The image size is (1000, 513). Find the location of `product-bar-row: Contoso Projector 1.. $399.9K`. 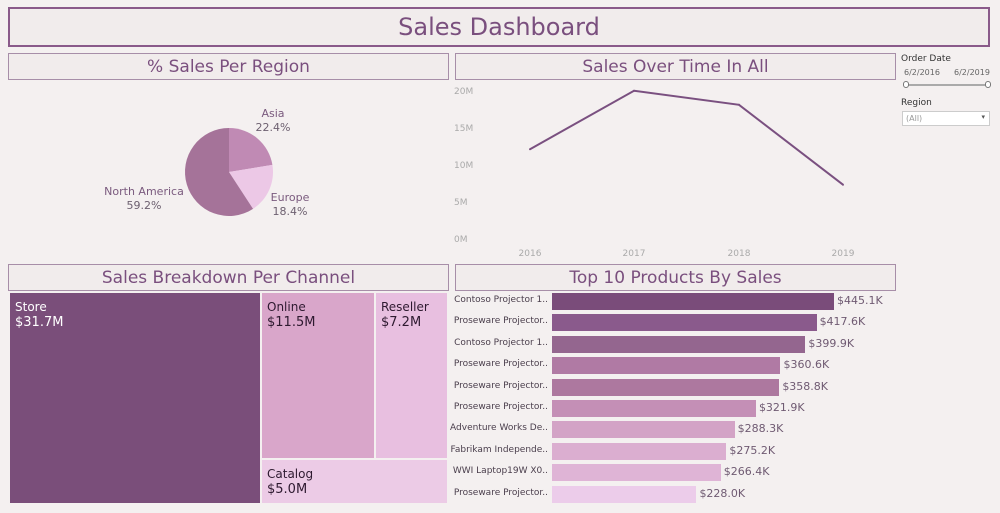

product-bar-row: Contoso Projector 1.. $399.9K is located at coordinates (675, 344).